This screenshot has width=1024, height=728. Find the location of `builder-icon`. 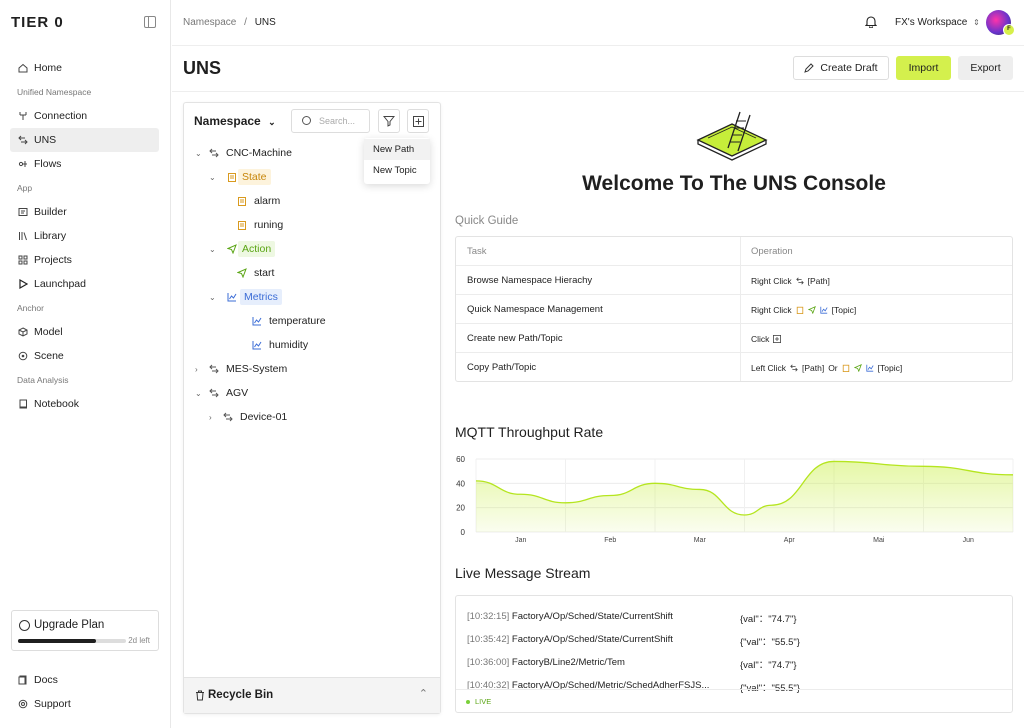

builder-icon is located at coordinates (23, 212).